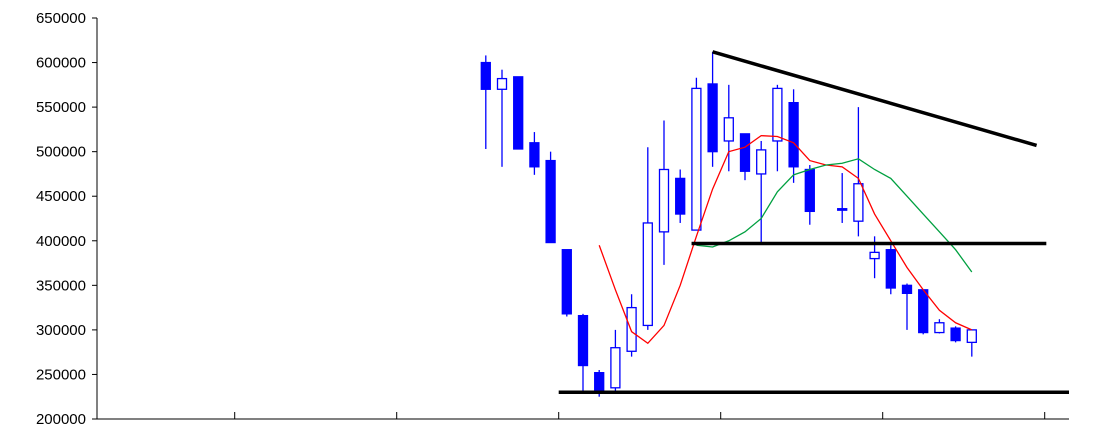  I want to click on y-tick-label: 200000, so click(61, 419).